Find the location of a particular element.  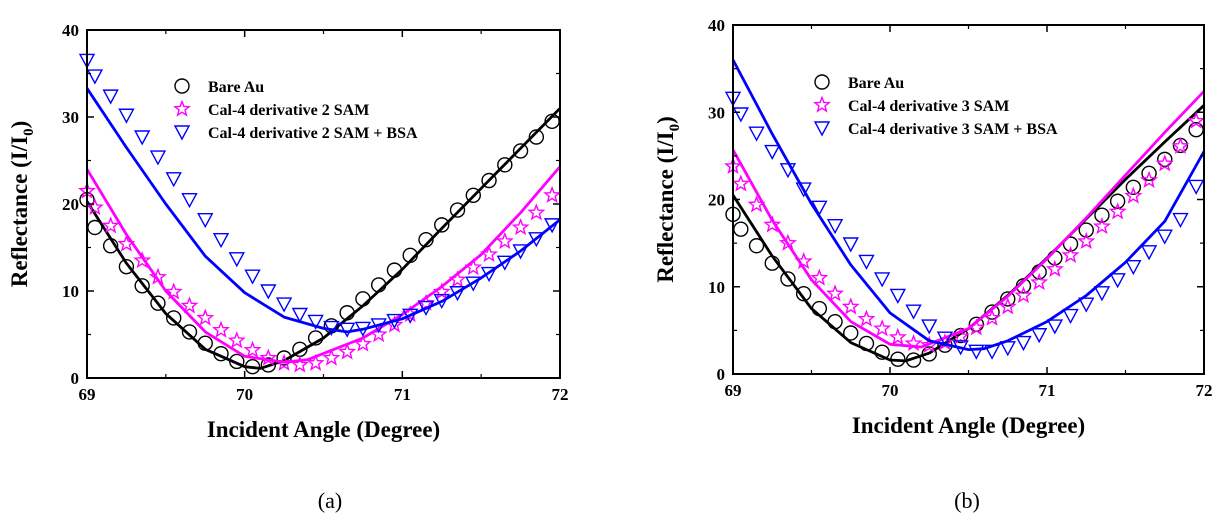

chart-a-legend-label-2: Cal-4 derivative 2 SAM is located at coordinates (288, 110).